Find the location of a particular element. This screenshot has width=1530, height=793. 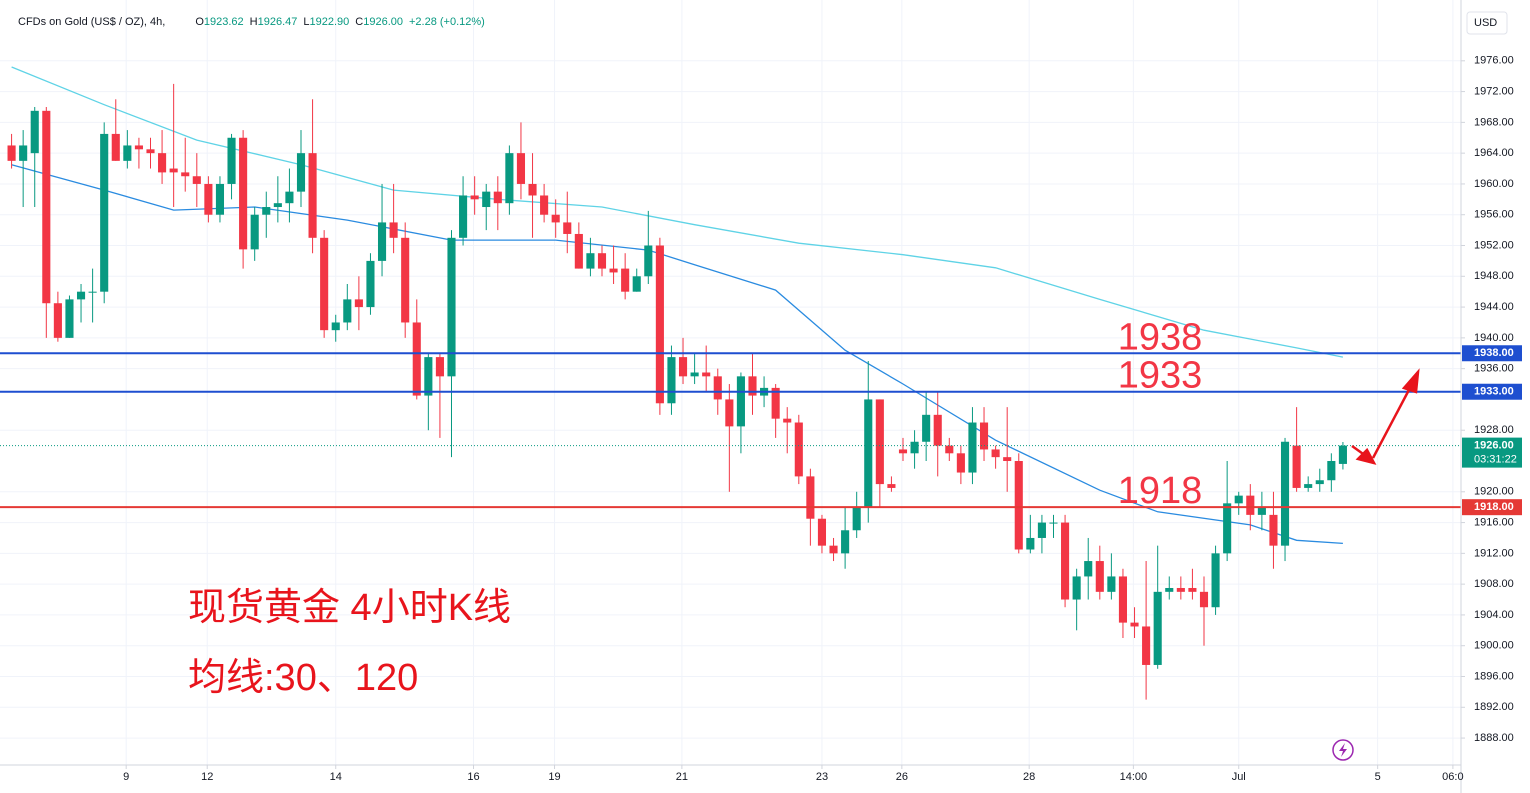

currency-box is located at coordinates (1487, 23).